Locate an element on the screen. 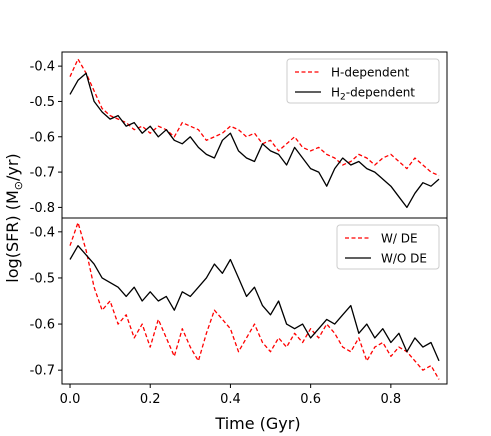  y-axis-label: log(SFR) (M⊙/yr) is located at coordinates (14, 217).